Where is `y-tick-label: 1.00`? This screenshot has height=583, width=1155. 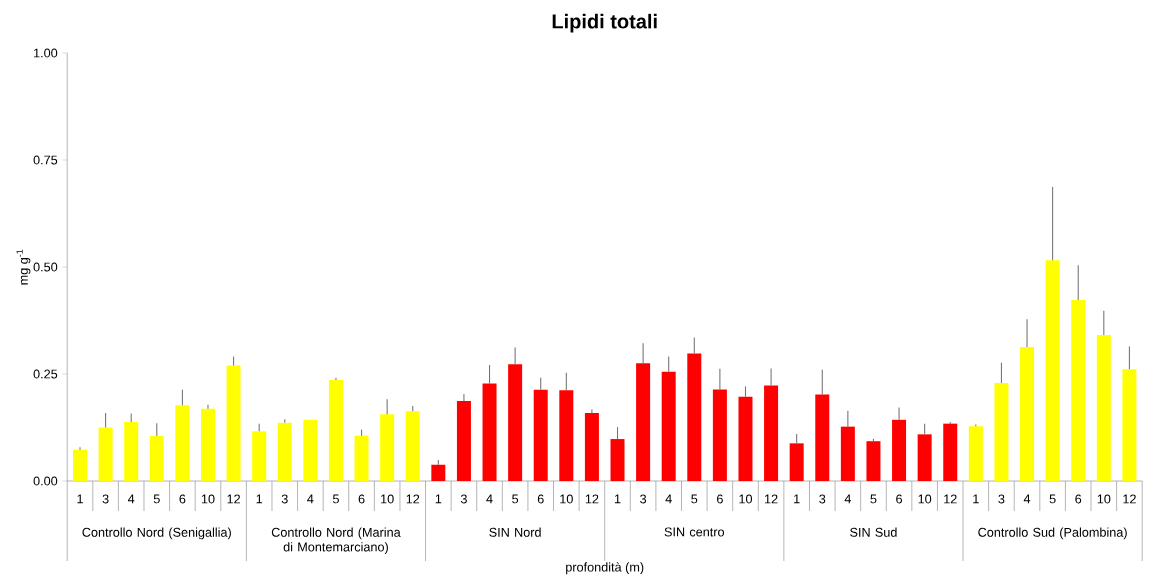
y-tick-label: 1.00 is located at coordinates (46, 53).